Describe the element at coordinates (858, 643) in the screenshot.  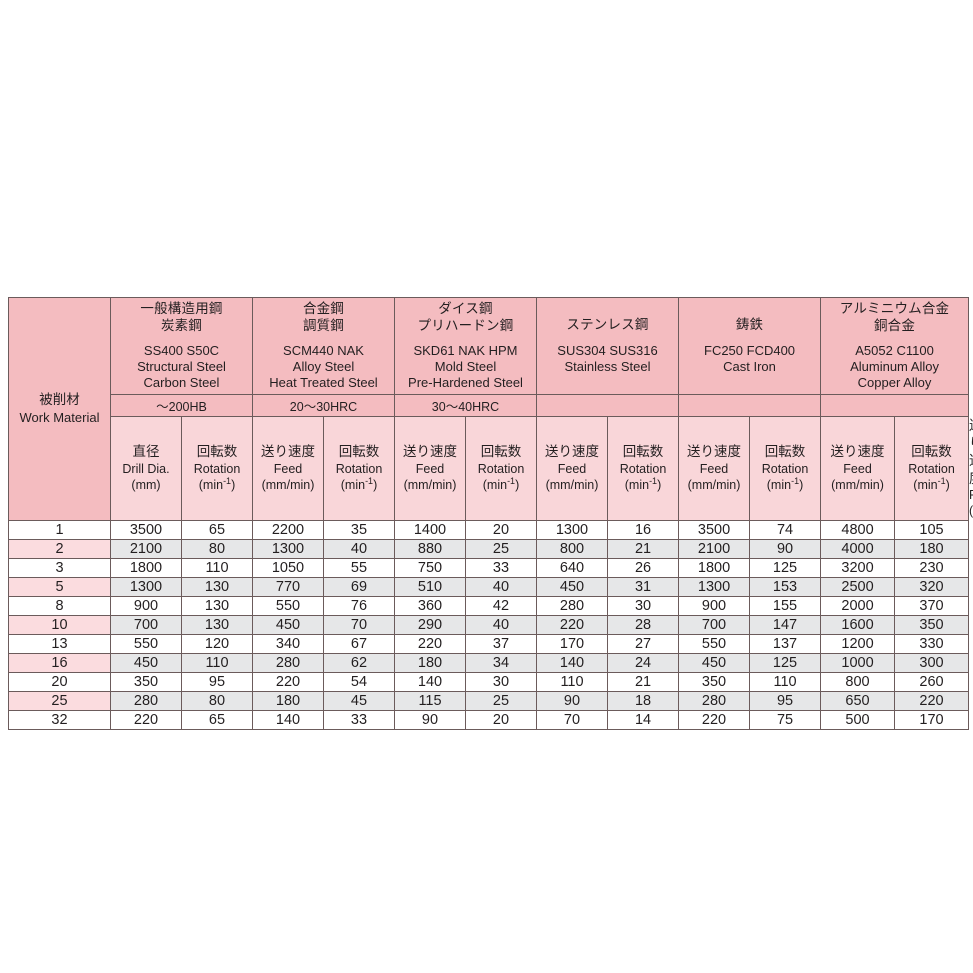
I see `rotation-value: 1200` at that location.